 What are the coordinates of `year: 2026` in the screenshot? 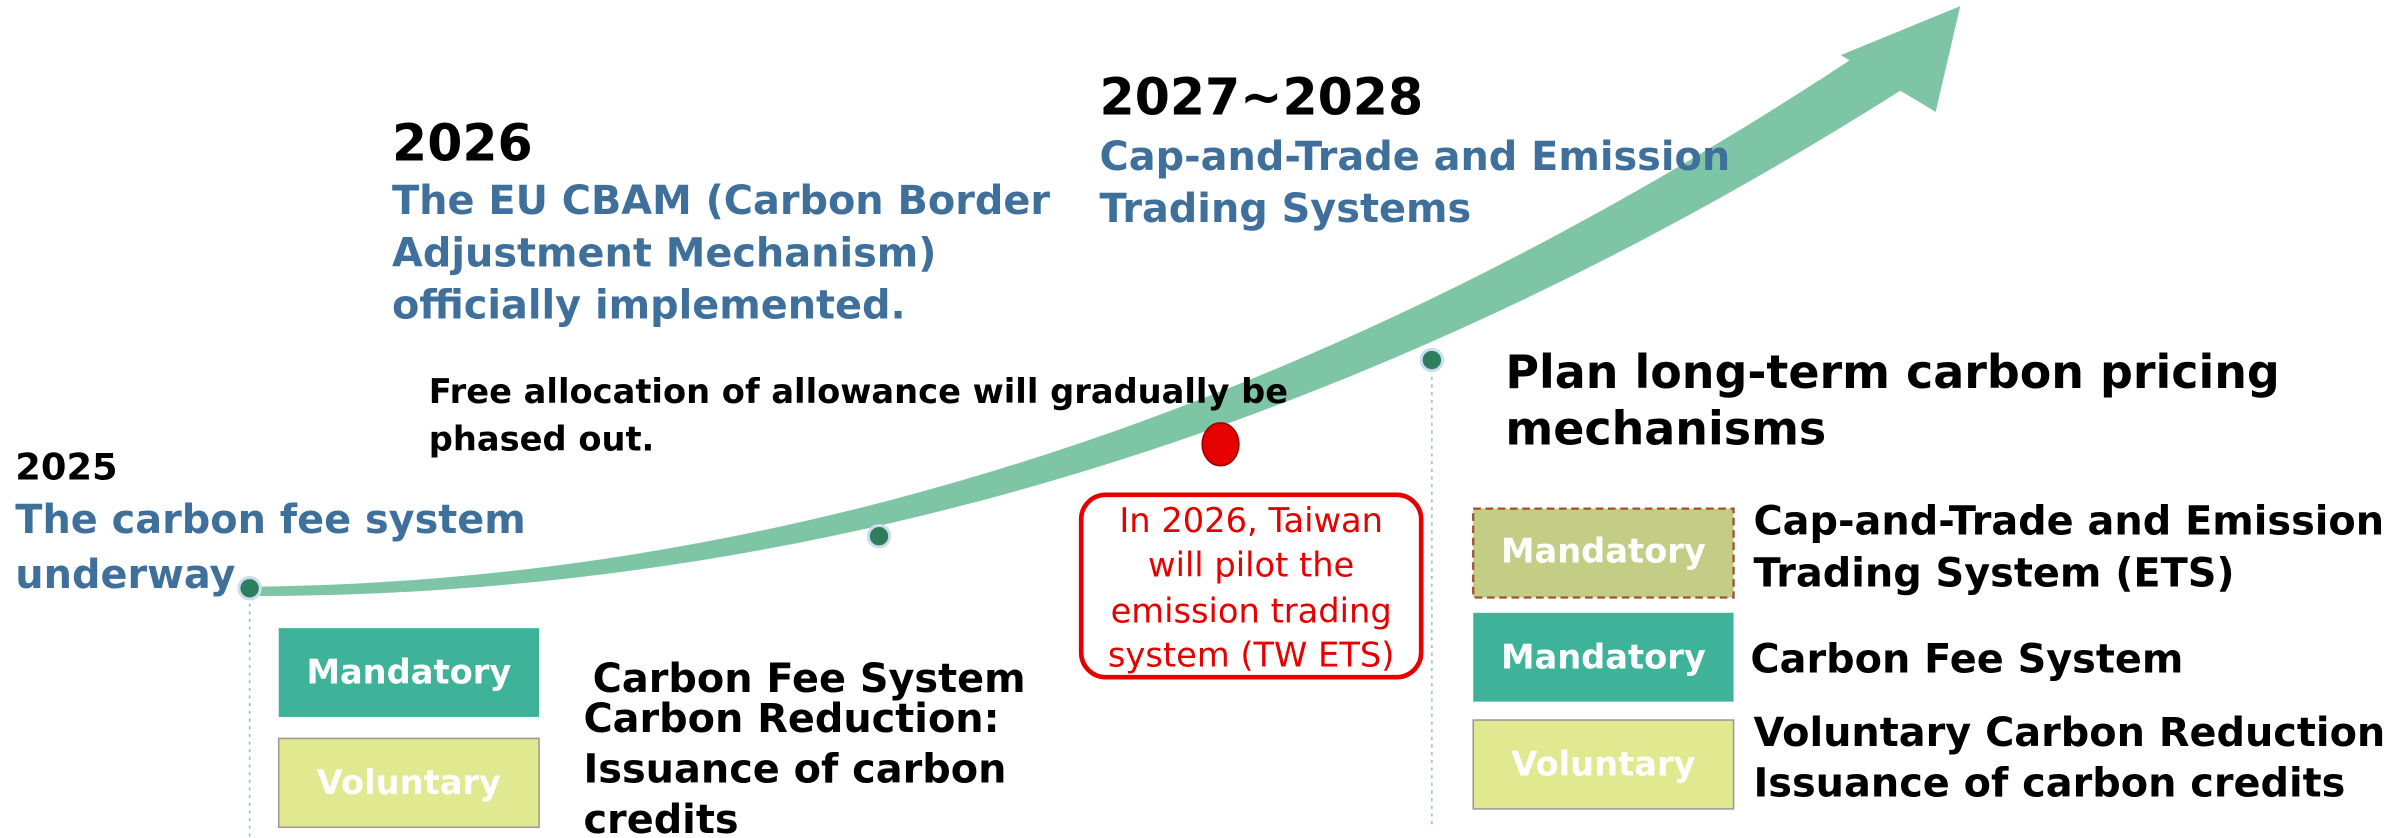 It's located at (462, 143).